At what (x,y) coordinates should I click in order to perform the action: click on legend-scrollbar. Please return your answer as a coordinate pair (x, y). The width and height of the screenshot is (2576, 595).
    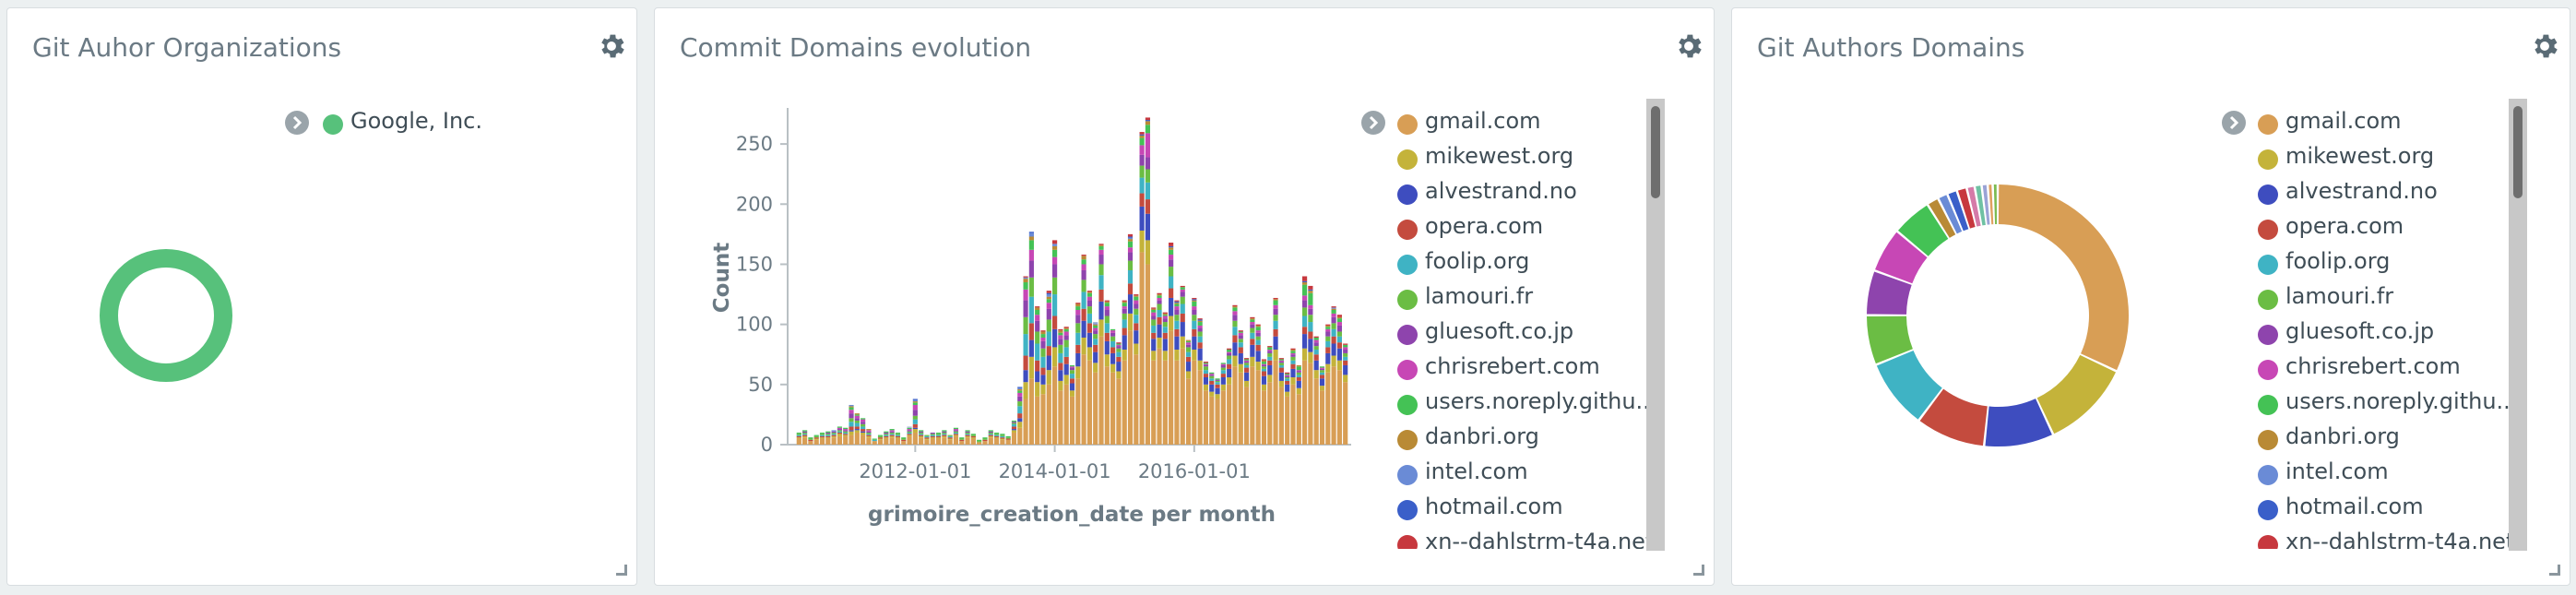
    Looking at the image, I should click on (1655, 325).